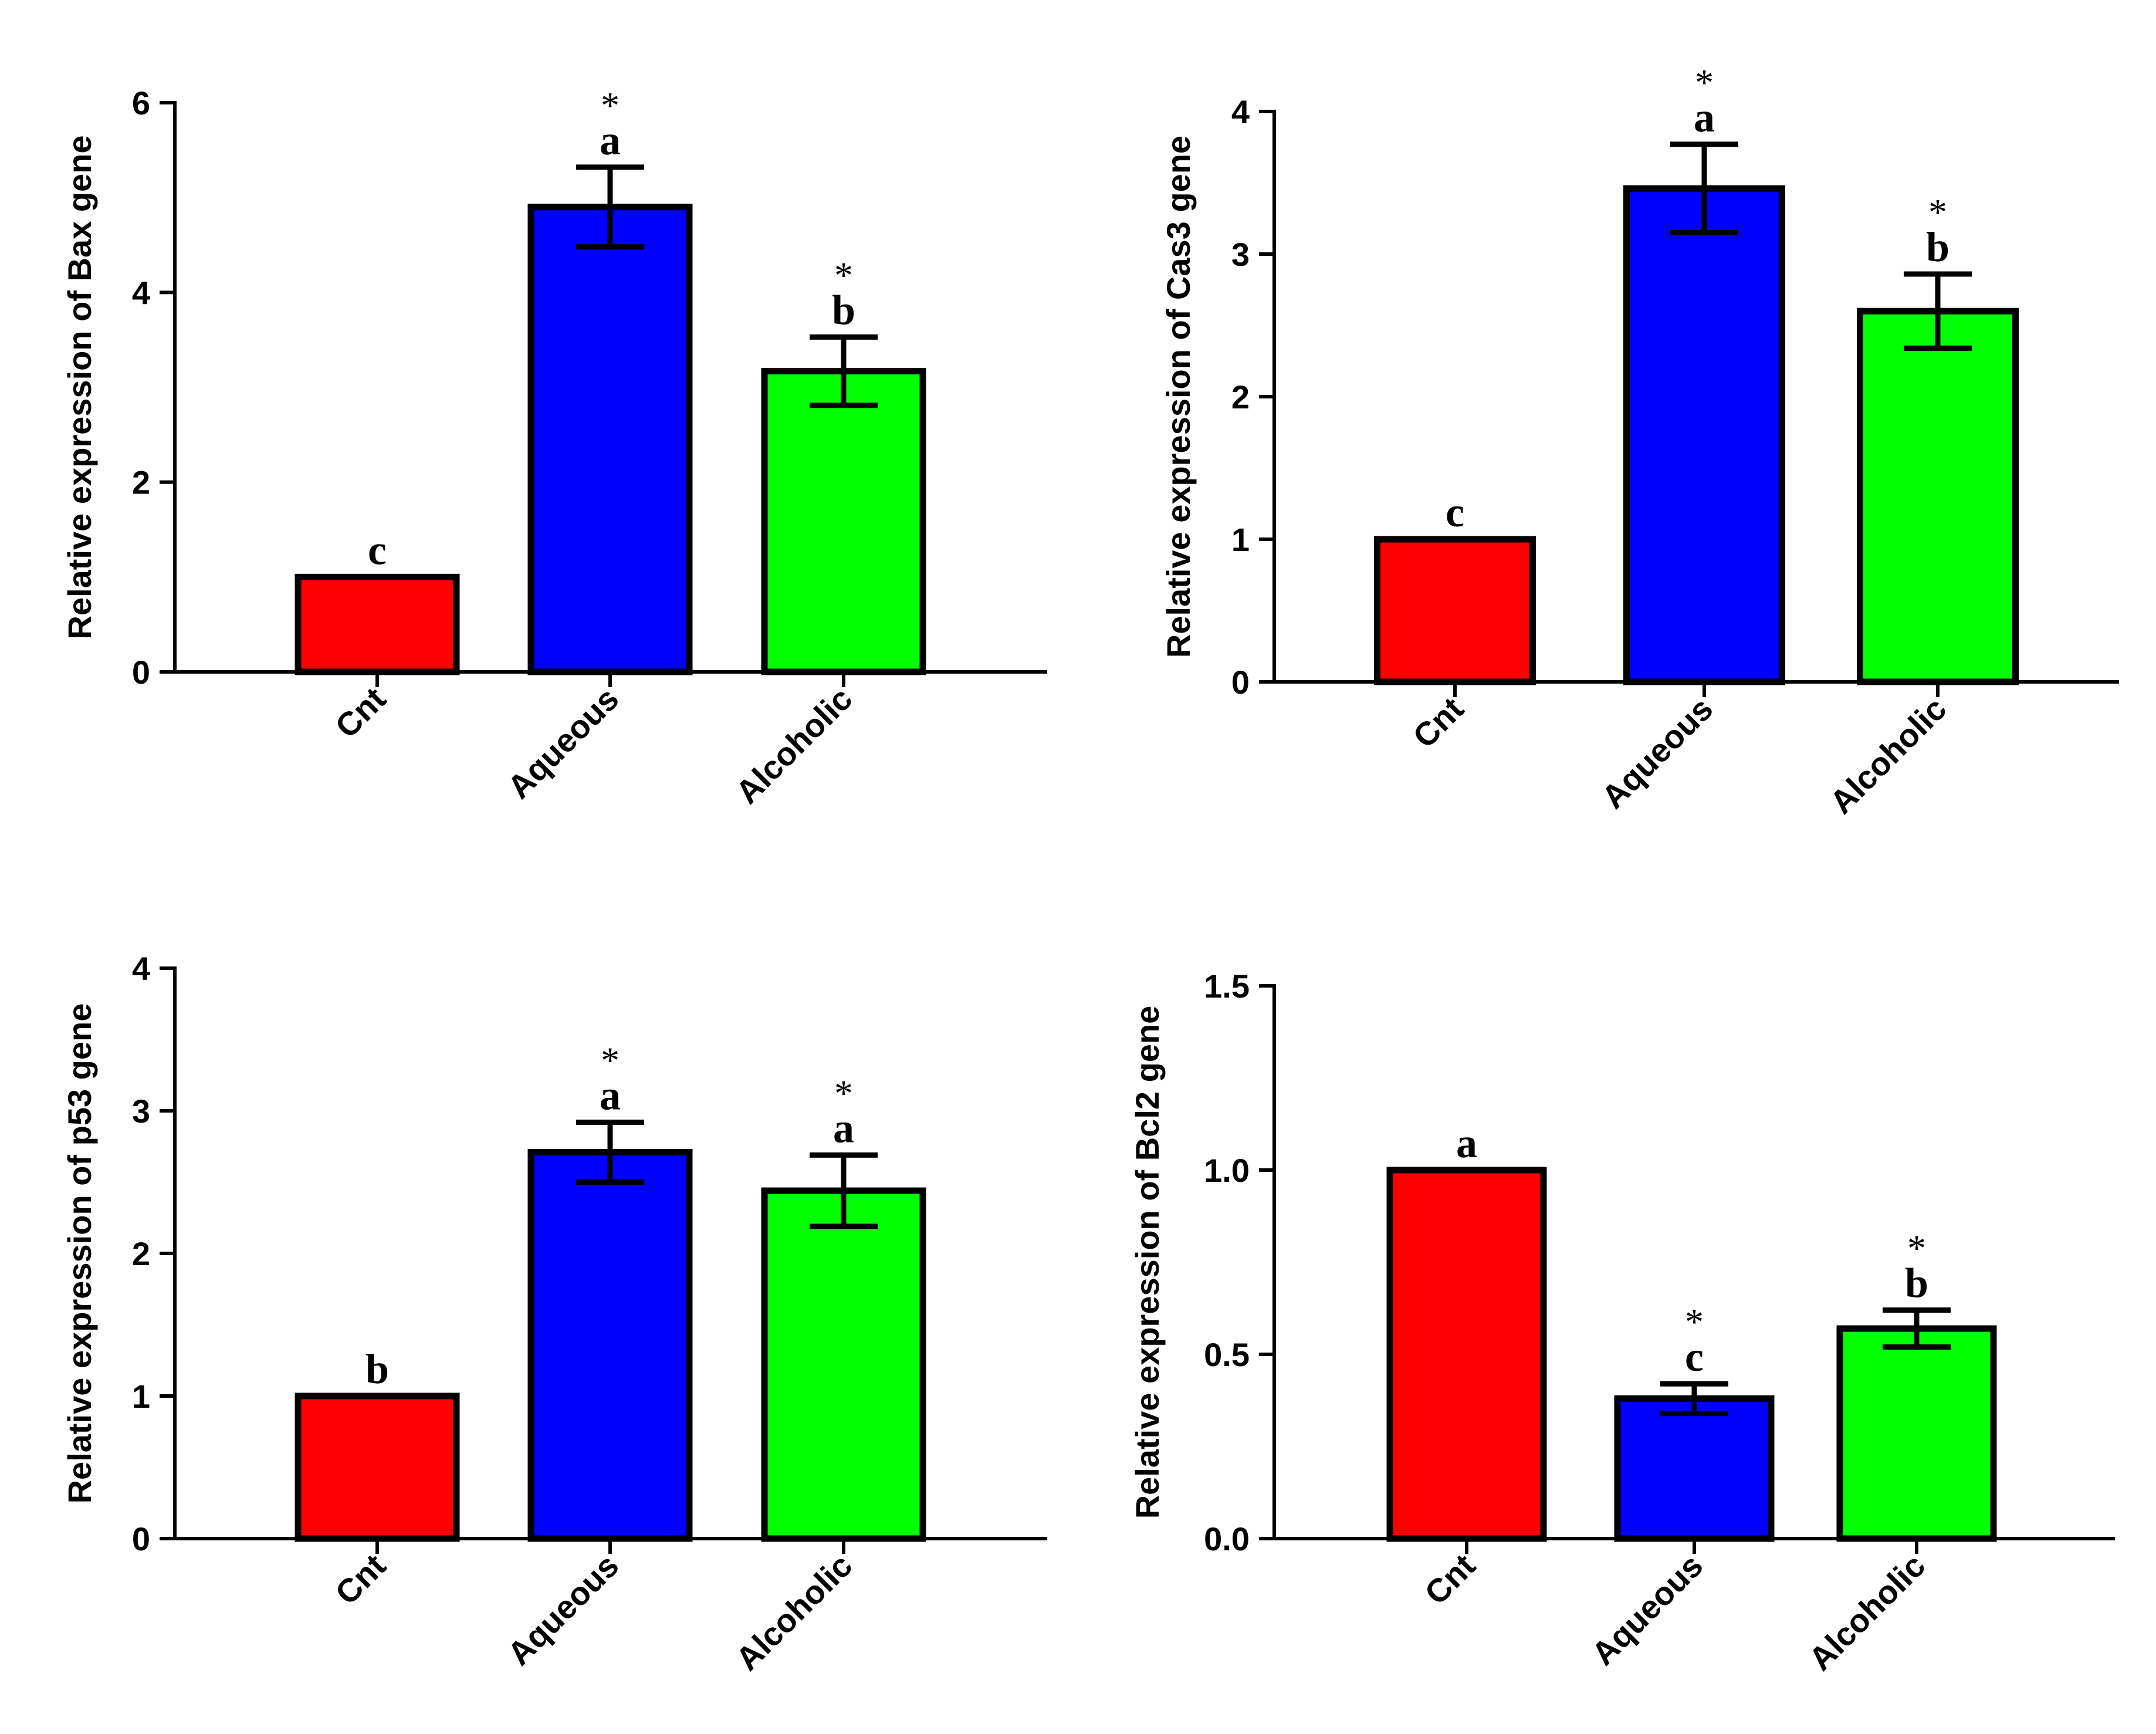 This screenshot has width=2156, height=1734. I want to click on y-tick-label-bcl2: 1.0, so click(1227, 1170).